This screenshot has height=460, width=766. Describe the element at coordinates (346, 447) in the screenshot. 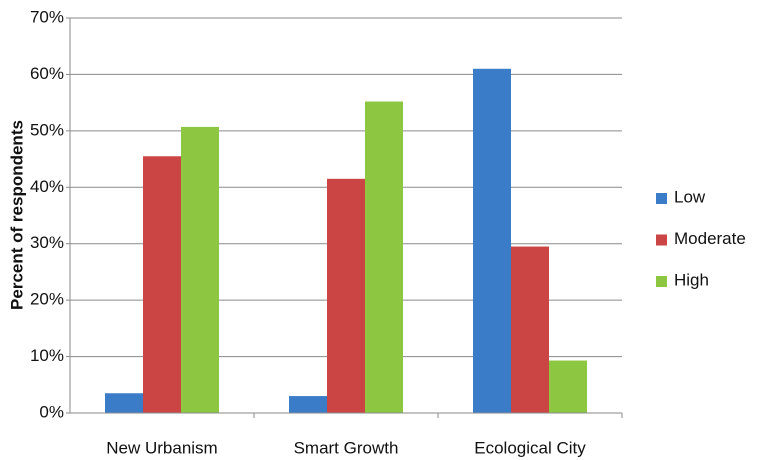

I see `x-tick-label: Smart Growth` at that location.